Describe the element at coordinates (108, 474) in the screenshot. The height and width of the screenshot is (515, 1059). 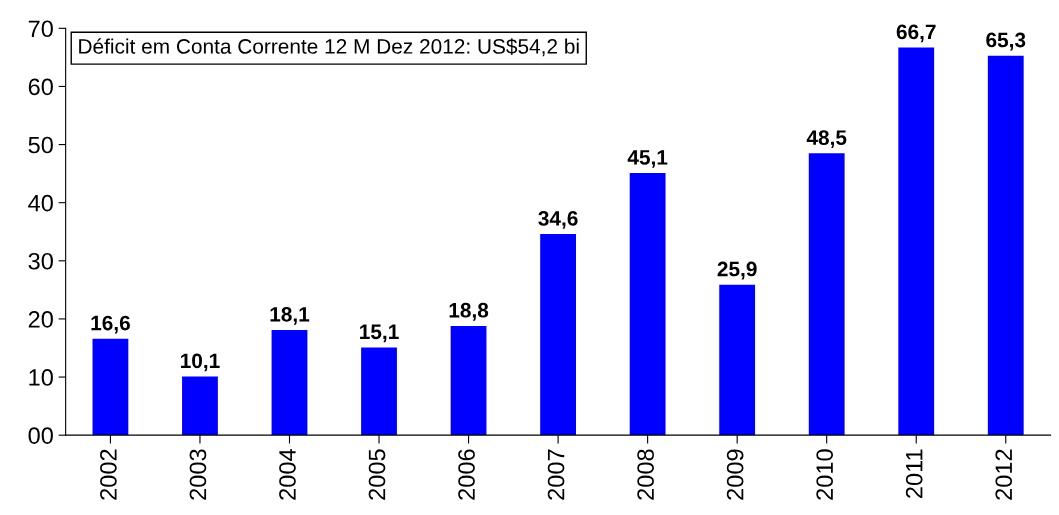
I see `x-tick-label: 2002` at that location.